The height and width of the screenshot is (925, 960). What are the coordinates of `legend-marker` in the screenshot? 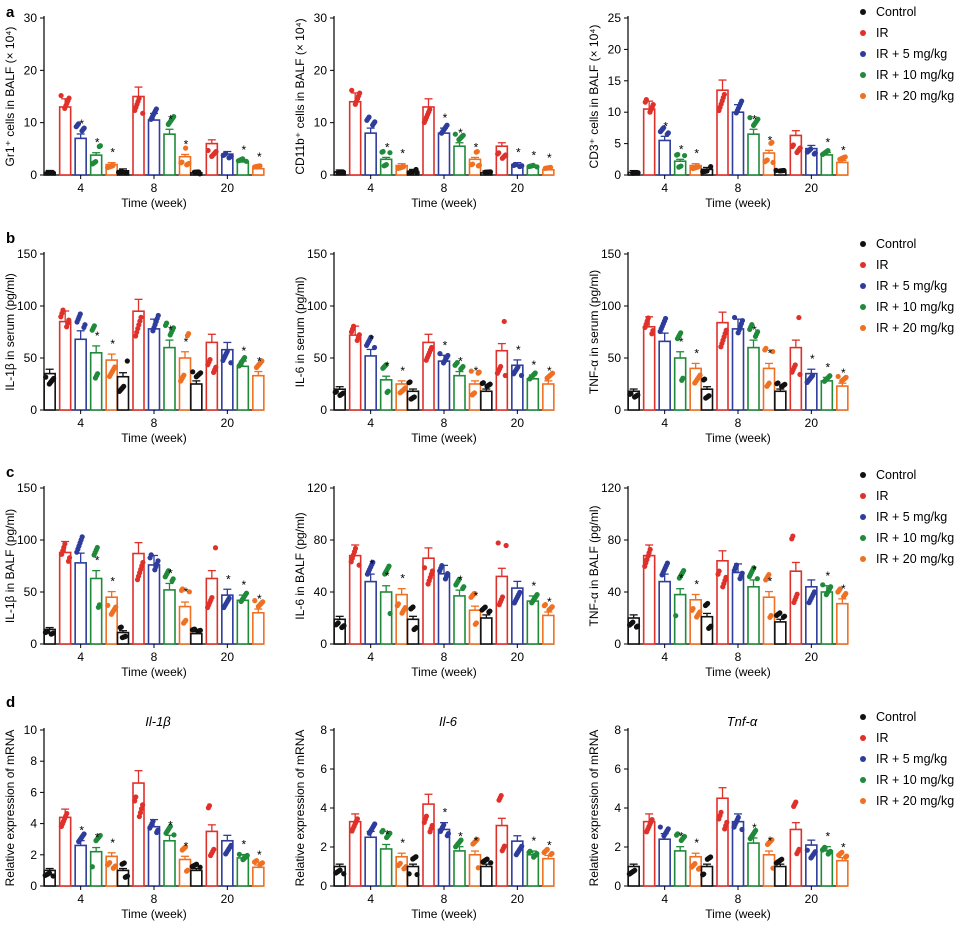 It's located at (863, 496).